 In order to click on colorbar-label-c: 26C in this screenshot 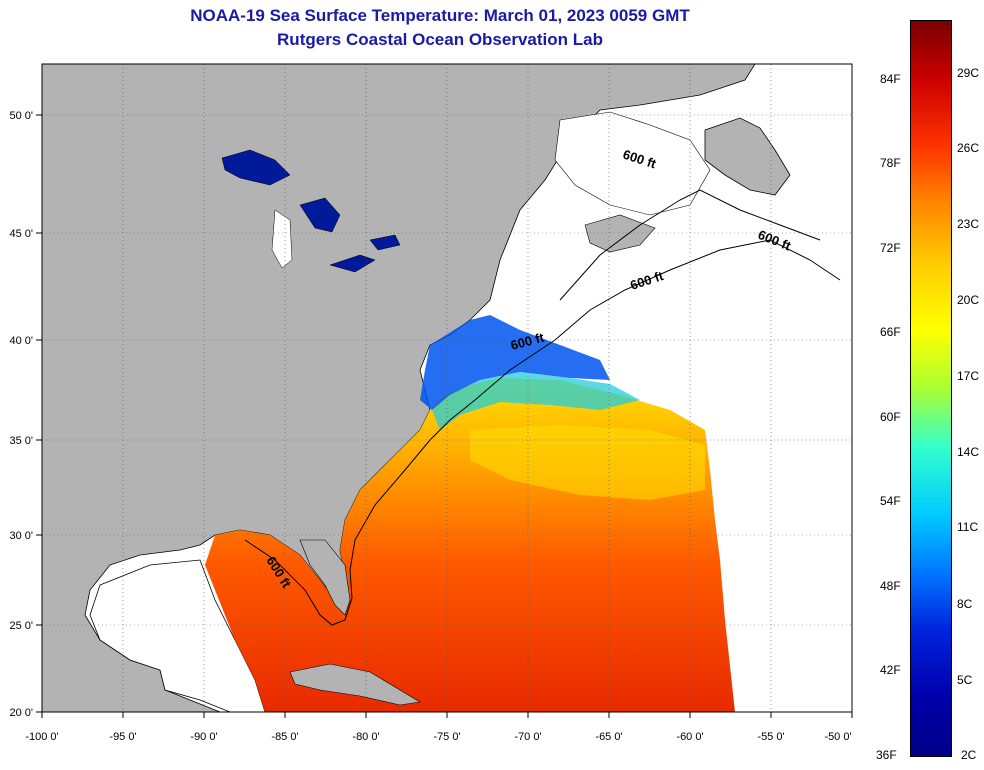, I will do `click(968, 148)`.